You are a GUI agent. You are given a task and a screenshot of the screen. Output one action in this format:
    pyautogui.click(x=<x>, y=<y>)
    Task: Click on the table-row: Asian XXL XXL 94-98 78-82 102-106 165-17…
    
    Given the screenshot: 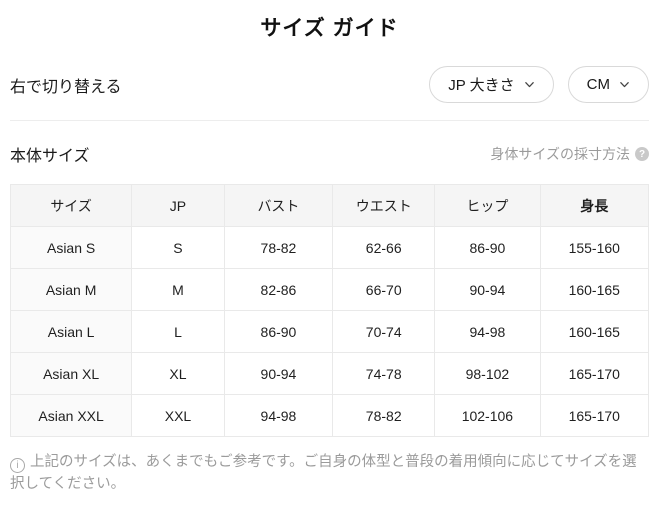 What is the action you would take?
    pyautogui.click(x=329, y=415)
    